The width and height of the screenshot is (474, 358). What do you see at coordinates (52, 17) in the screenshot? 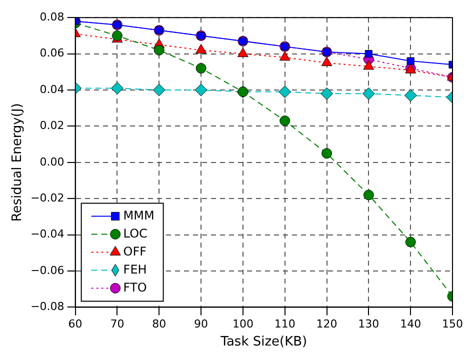
I see `y-tick-label: 0.08` at bounding box center [52, 17].